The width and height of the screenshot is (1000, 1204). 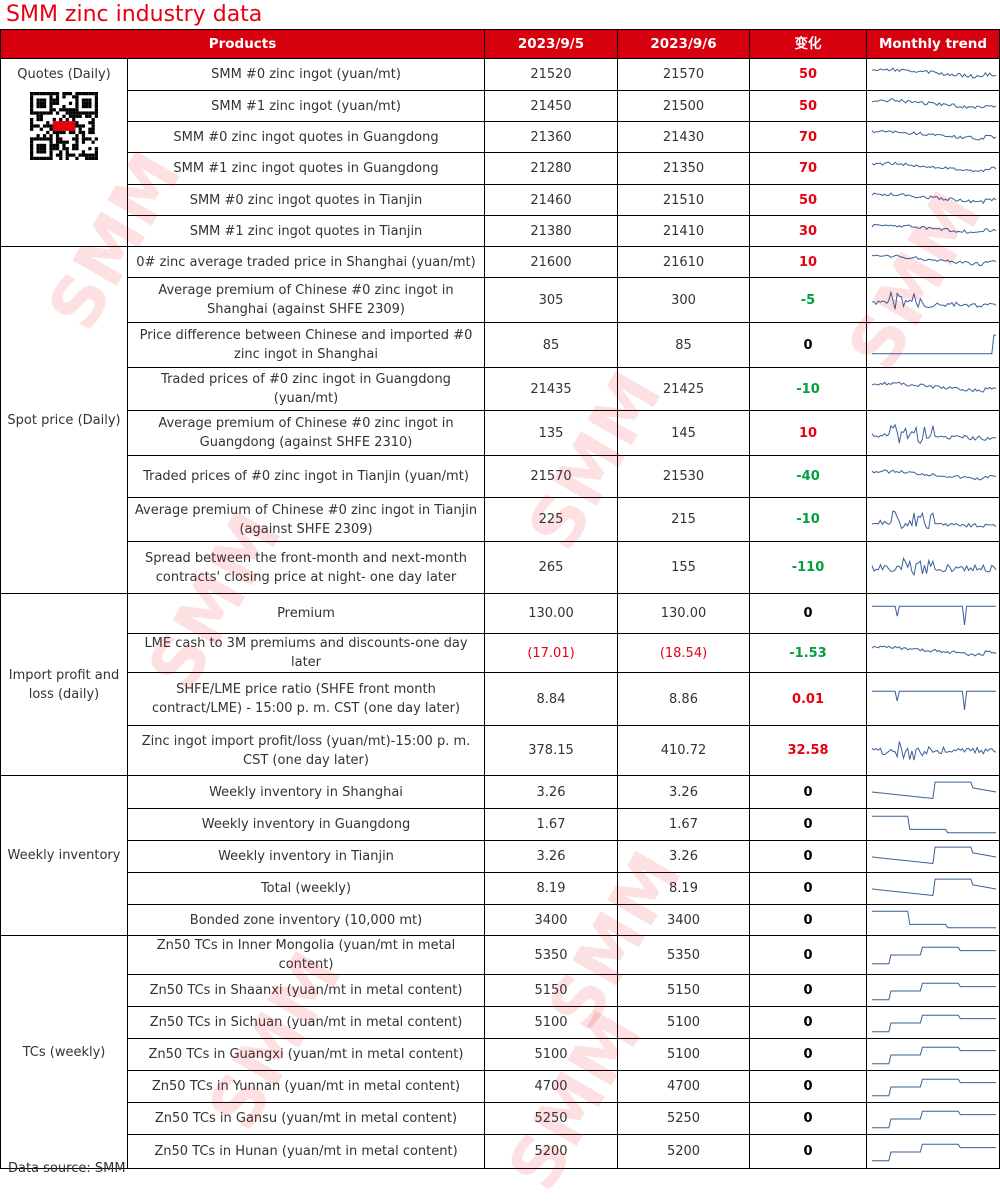 What do you see at coordinates (808, 44) in the screenshot?
I see `header-change: 变化` at bounding box center [808, 44].